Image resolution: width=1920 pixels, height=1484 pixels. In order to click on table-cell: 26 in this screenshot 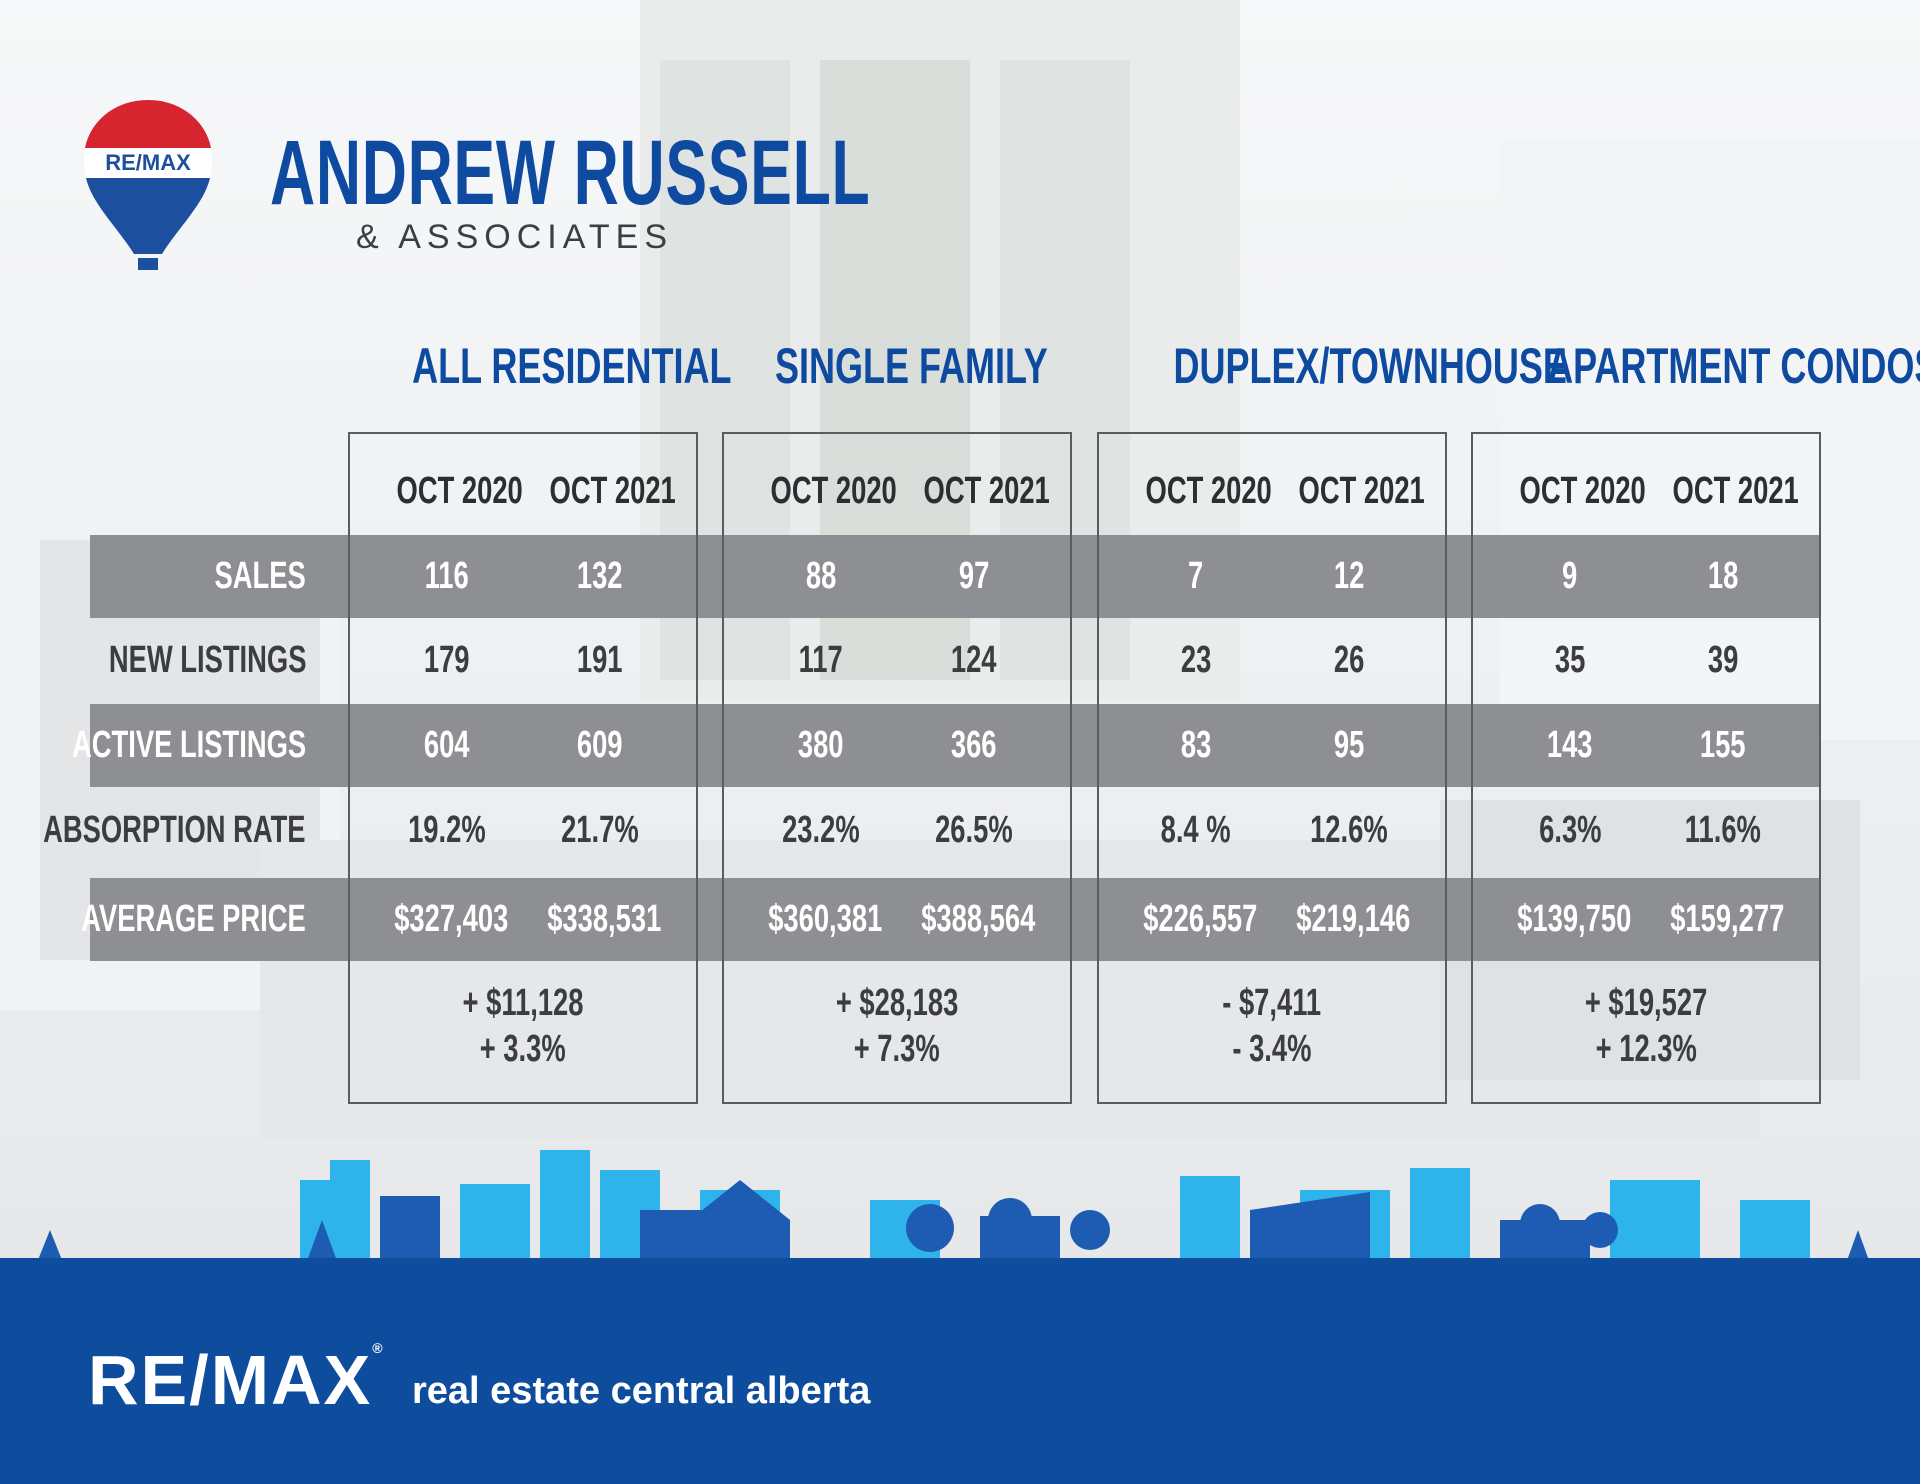, I will do `click(1349, 660)`.